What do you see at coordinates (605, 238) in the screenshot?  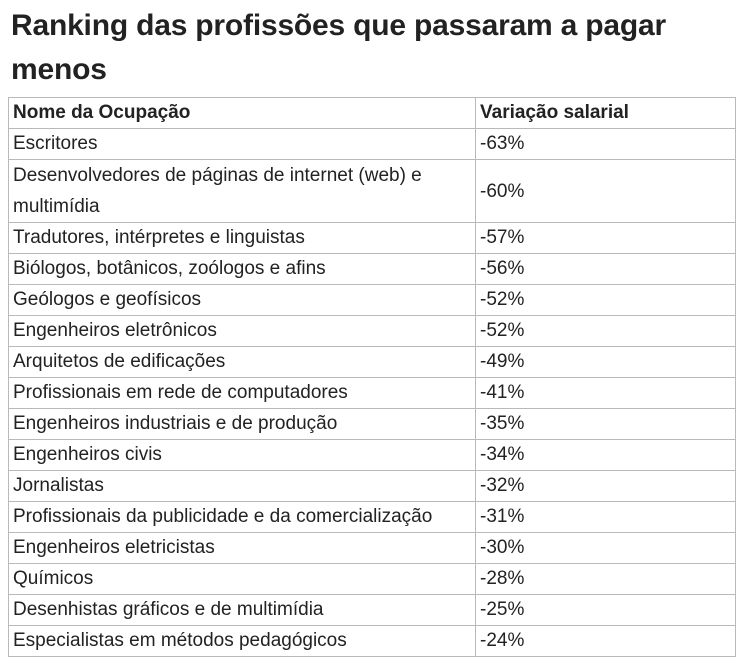 I see `salary-change-cell: -57%` at bounding box center [605, 238].